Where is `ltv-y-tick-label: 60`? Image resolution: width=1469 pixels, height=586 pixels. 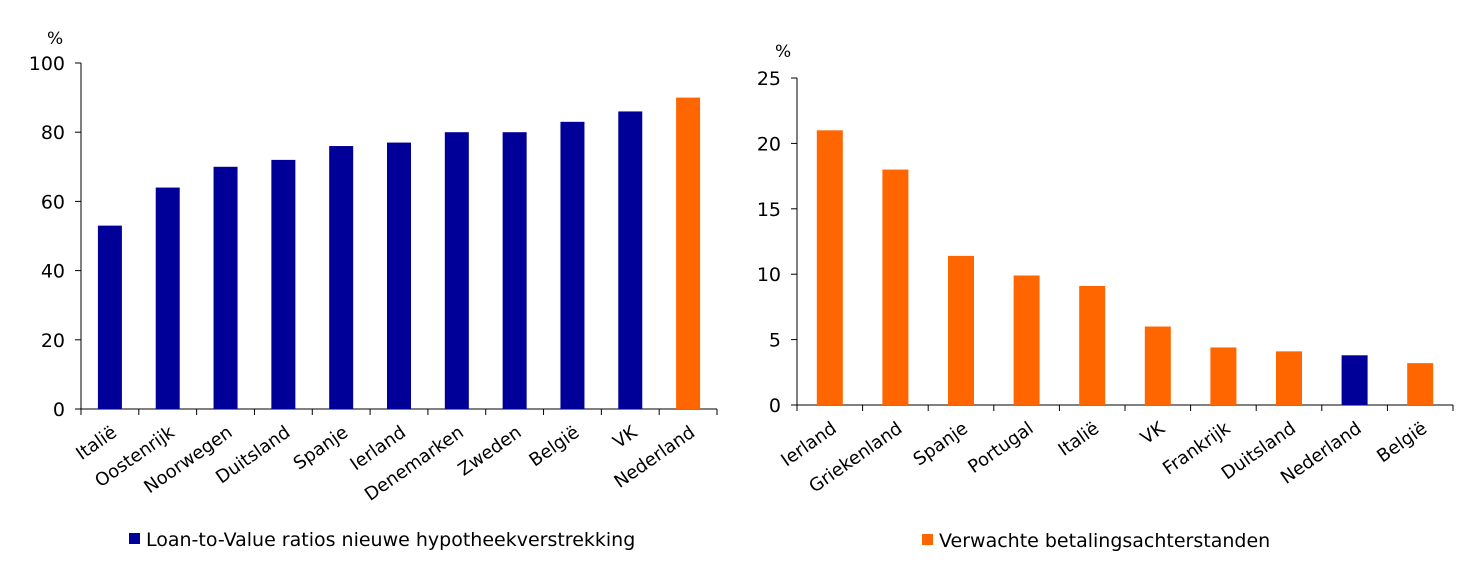 ltv-y-tick-label: 60 is located at coordinates (53, 202).